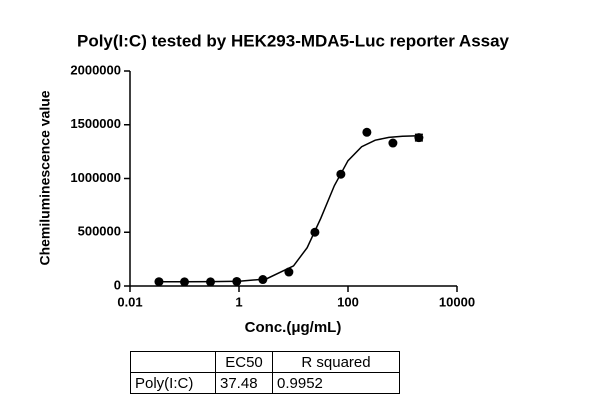  What do you see at coordinates (244, 362) in the screenshot?
I see `header-cell: EC50` at bounding box center [244, 362].